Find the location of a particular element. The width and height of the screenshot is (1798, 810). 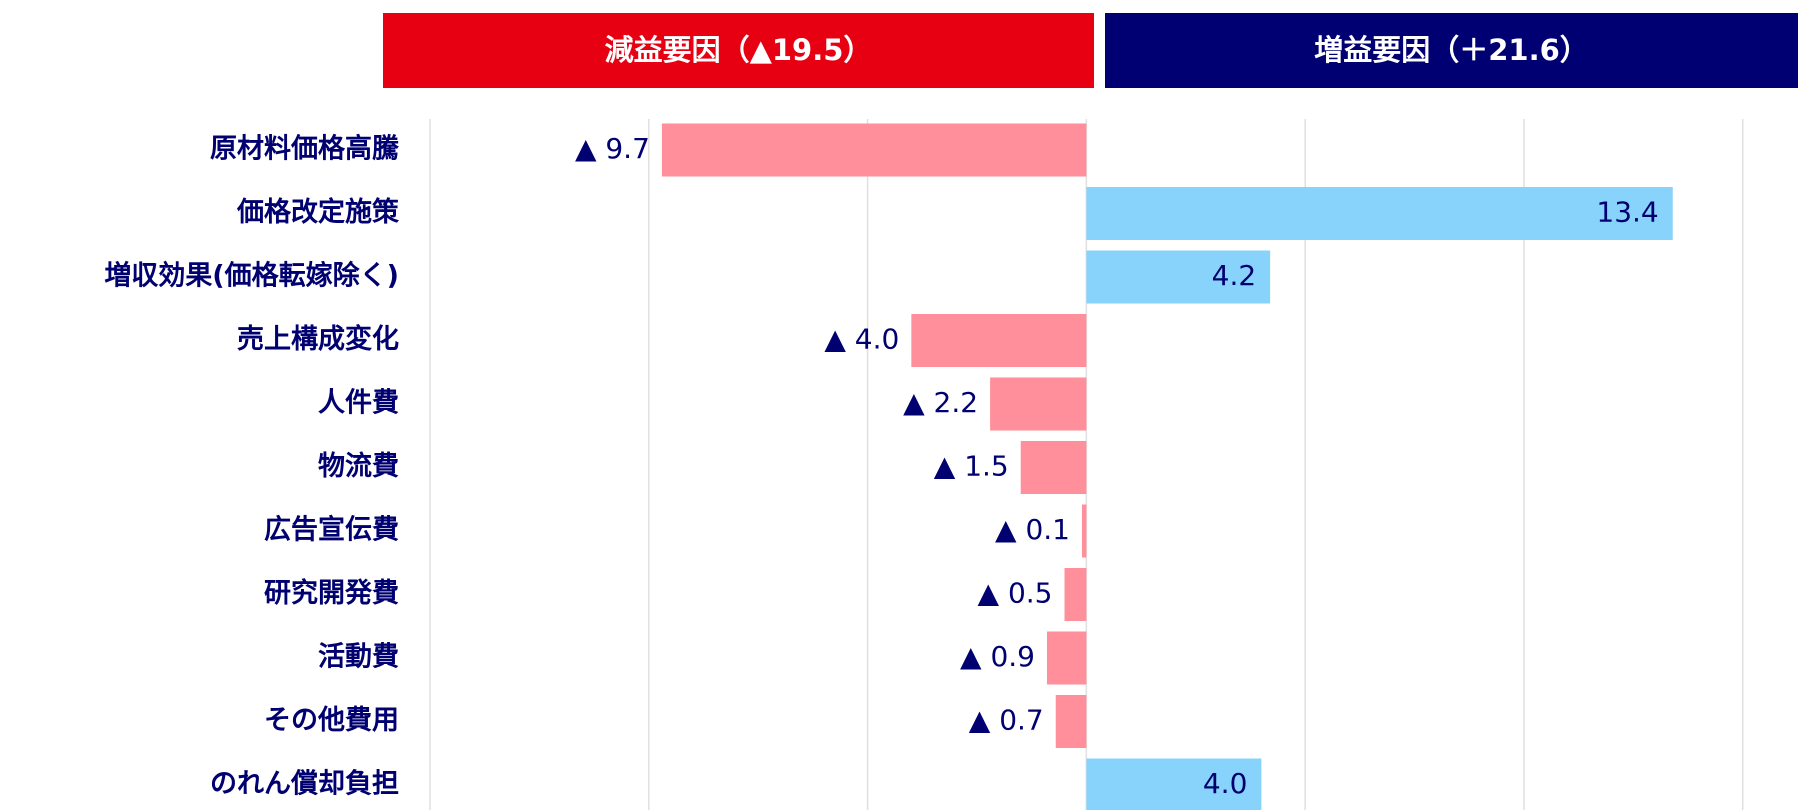

value-label: ▲ 0.9 is located at coordinates (997, 656).